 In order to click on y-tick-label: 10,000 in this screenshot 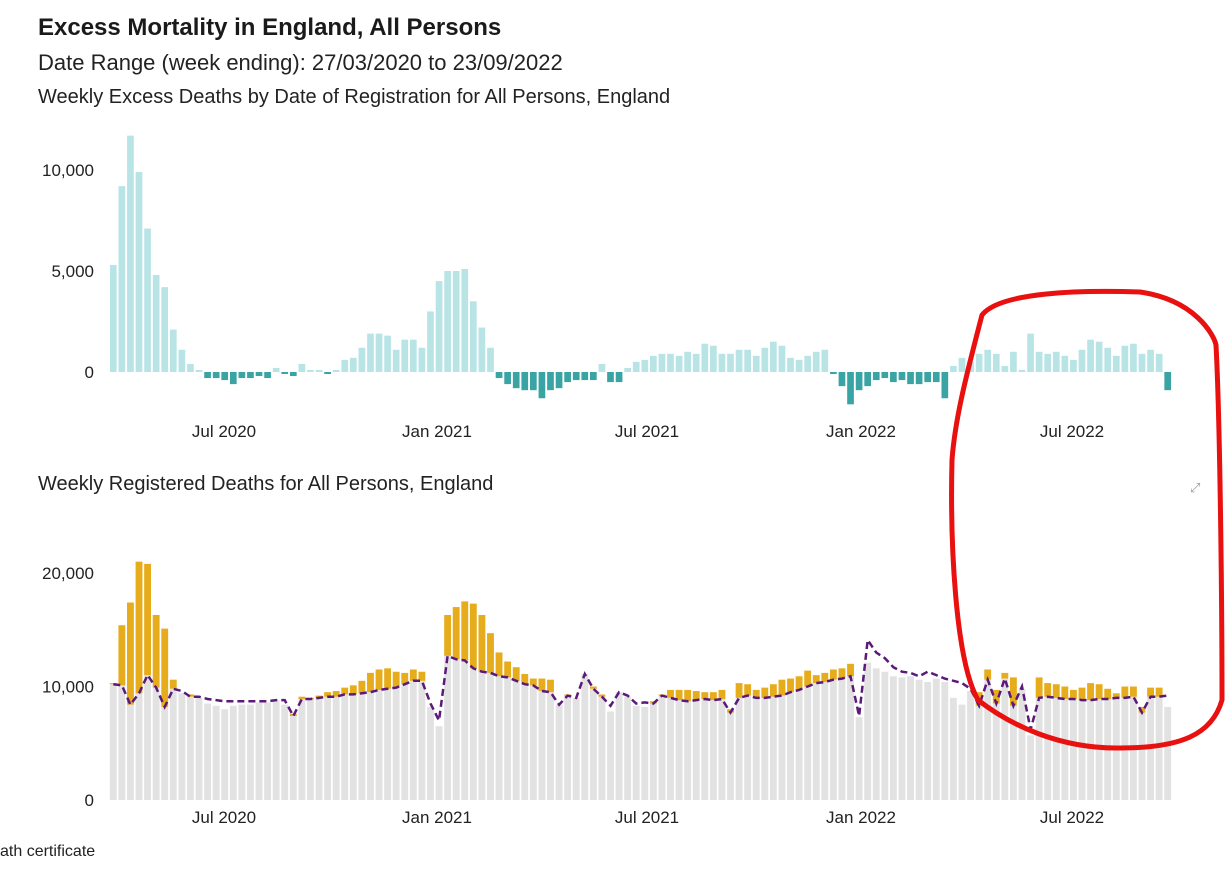, I will do `click(68, 687)`.